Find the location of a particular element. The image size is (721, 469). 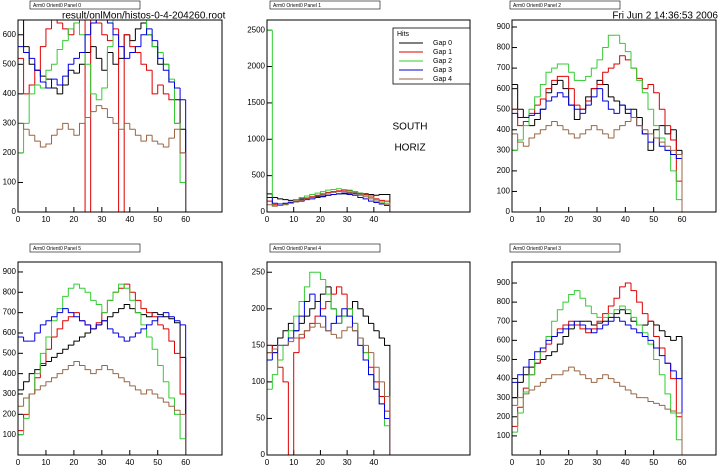

y-tick-label: 1500 is located at coordinates (256, 102).